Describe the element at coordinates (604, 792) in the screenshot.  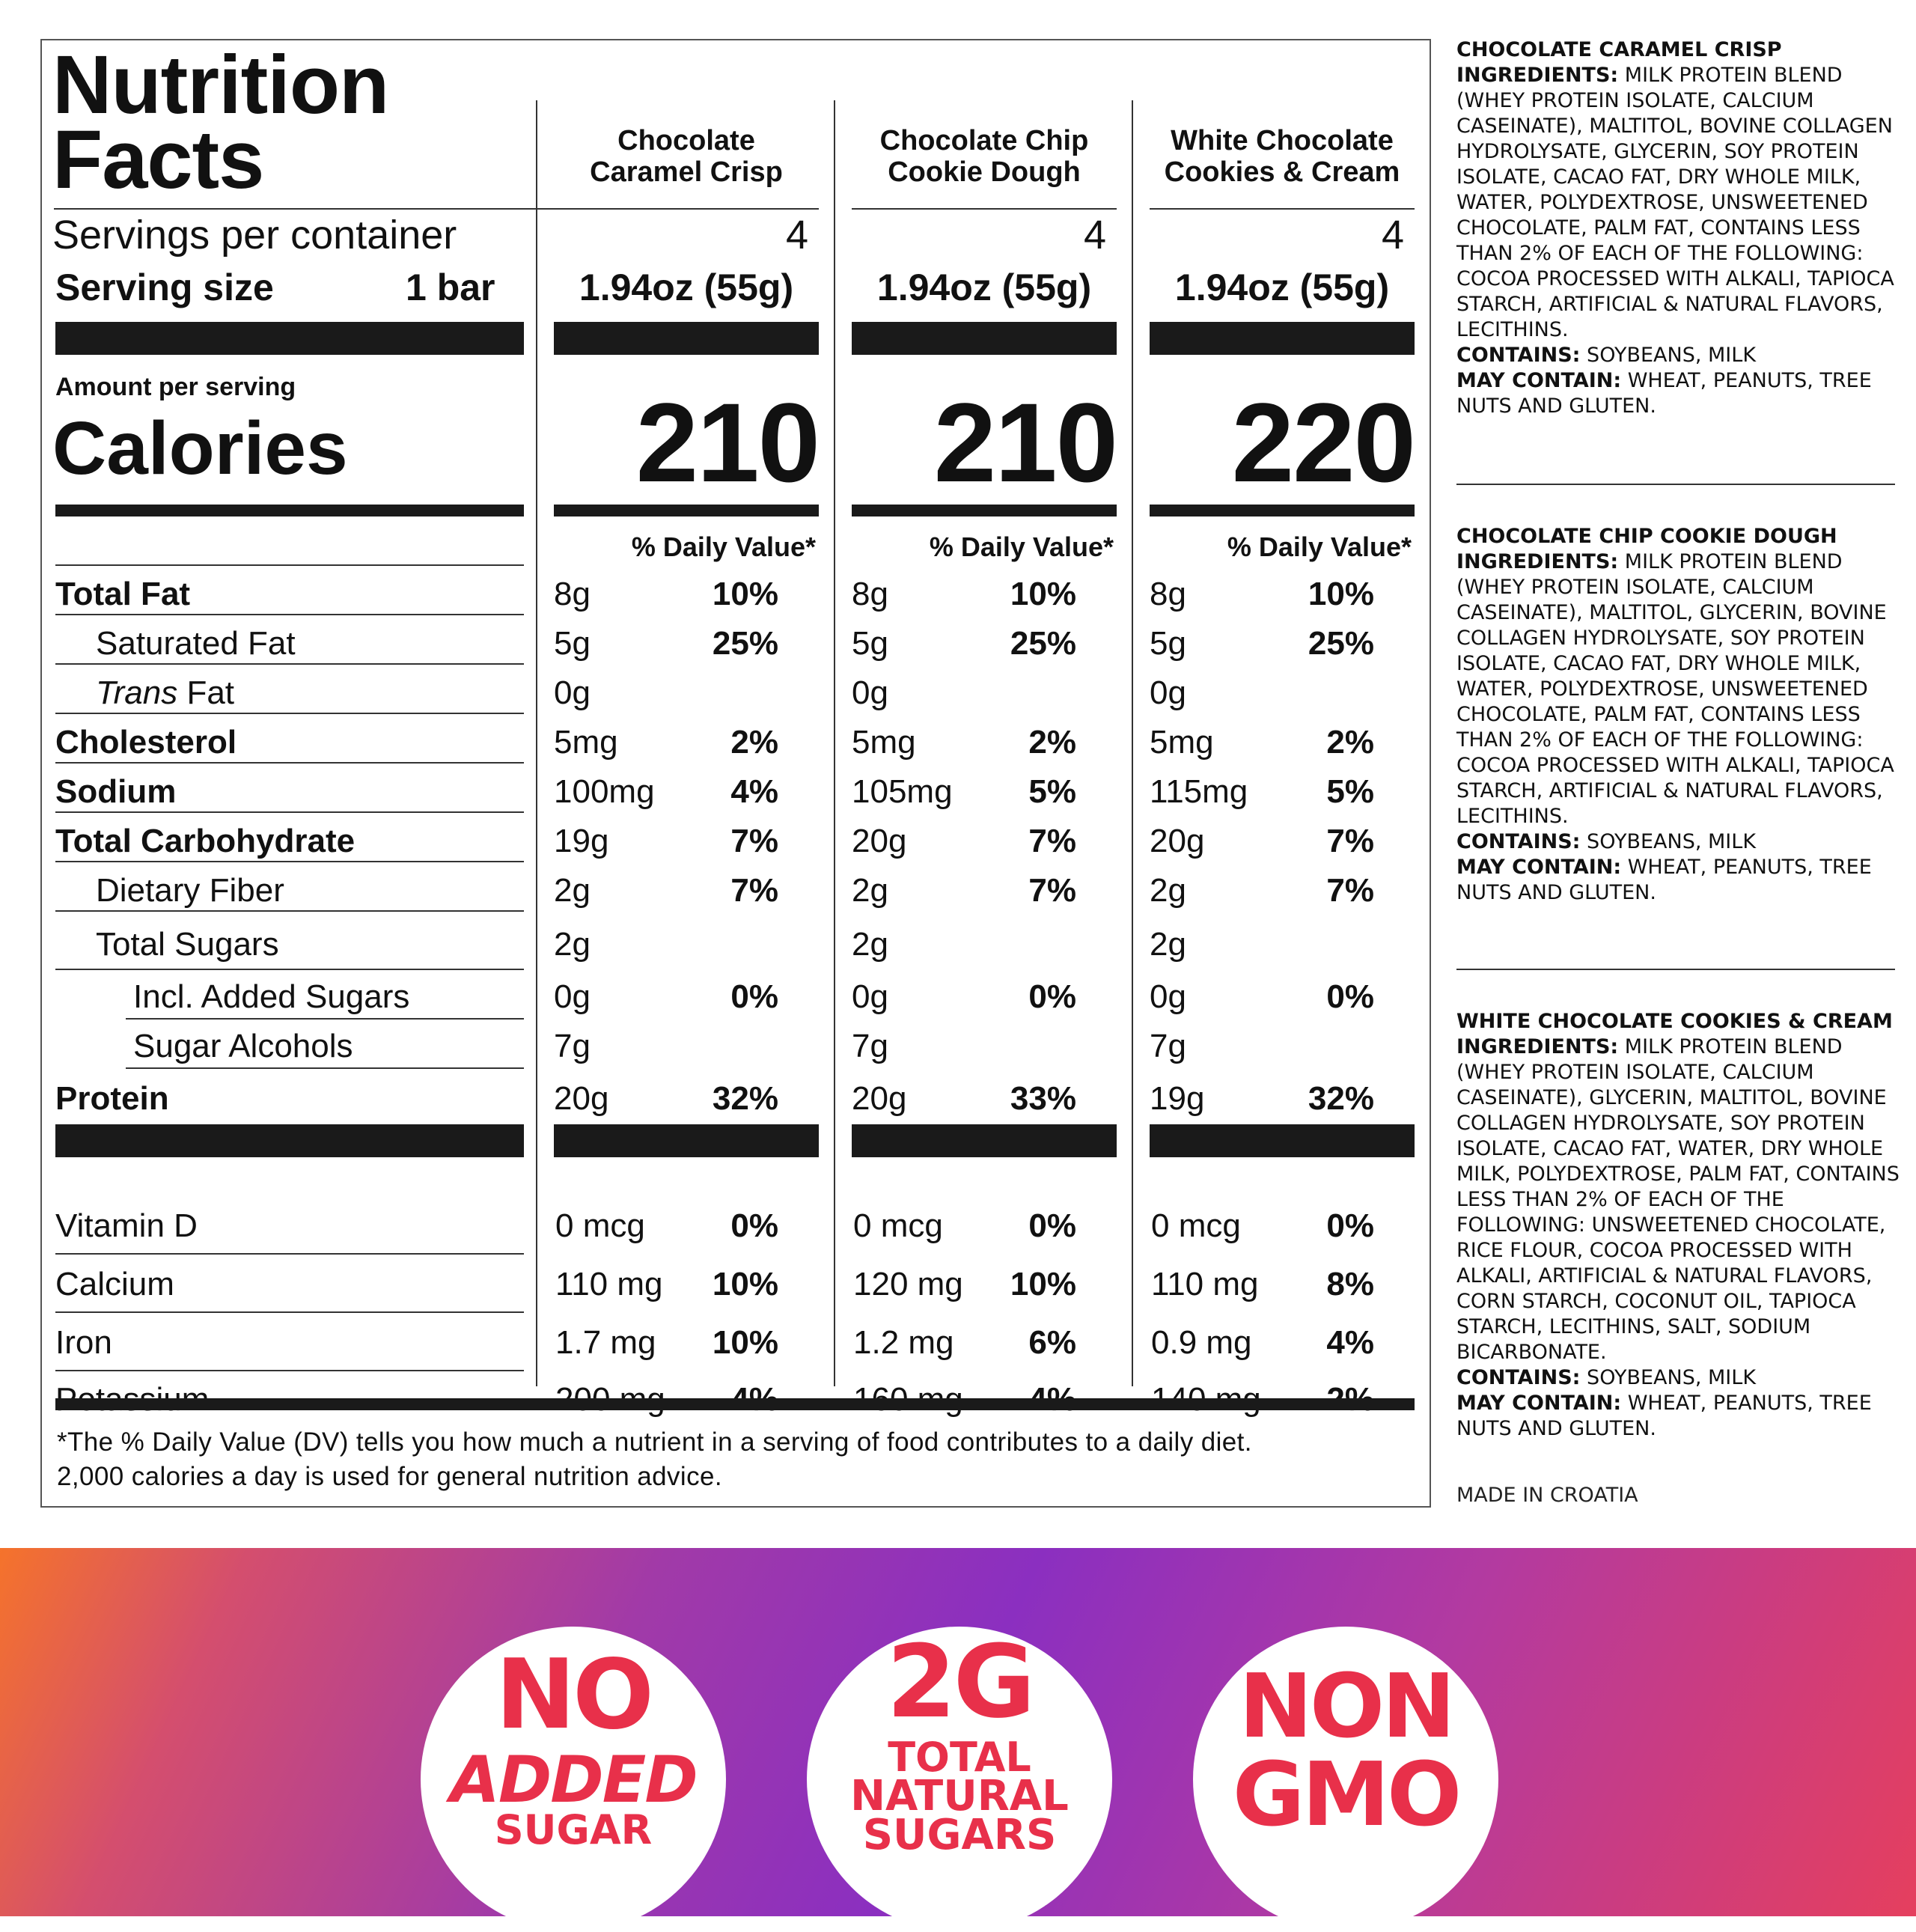
I see `nutrient-amount: 100mg` at that location.